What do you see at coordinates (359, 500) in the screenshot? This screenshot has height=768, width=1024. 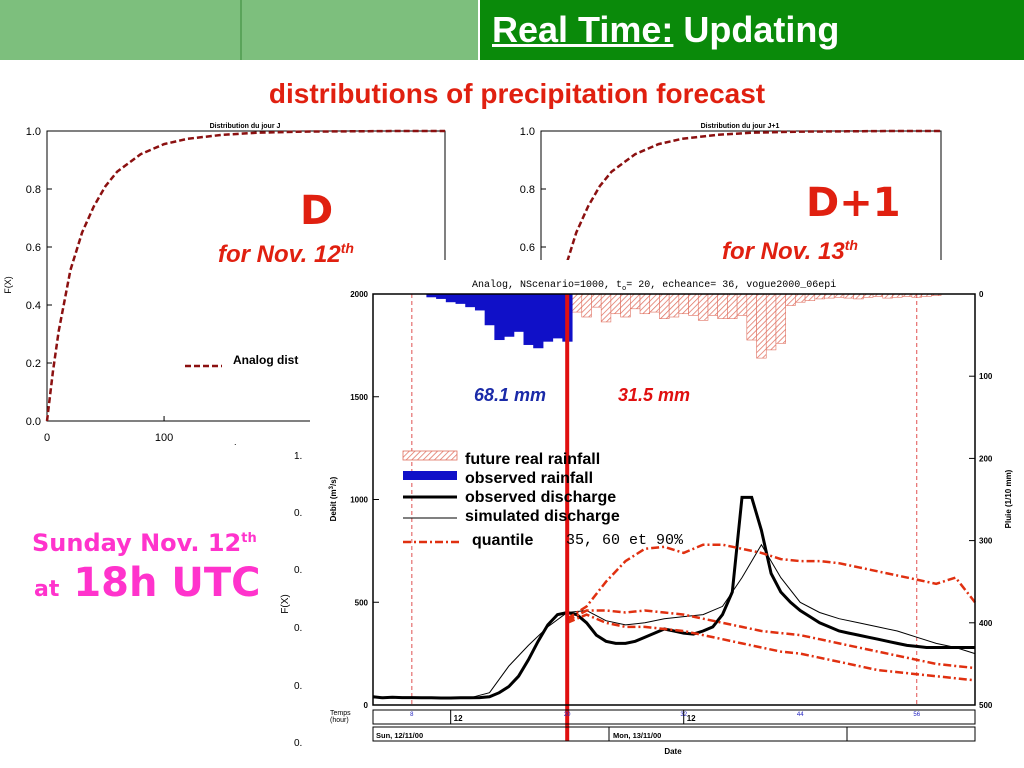 I see `hydro-y-tick-label: 1000` at bounding box center [359, 500].